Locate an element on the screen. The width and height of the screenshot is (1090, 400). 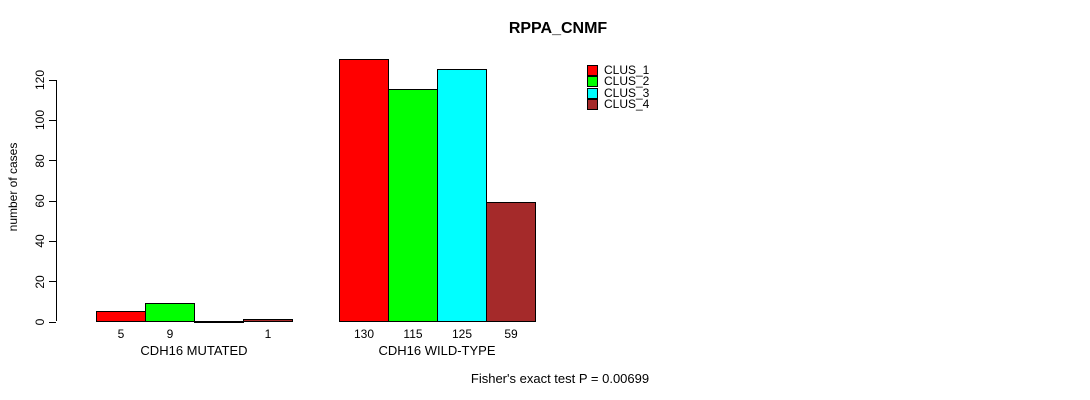
legend-item: CLUS_1 is located at coordinates (618, 70).